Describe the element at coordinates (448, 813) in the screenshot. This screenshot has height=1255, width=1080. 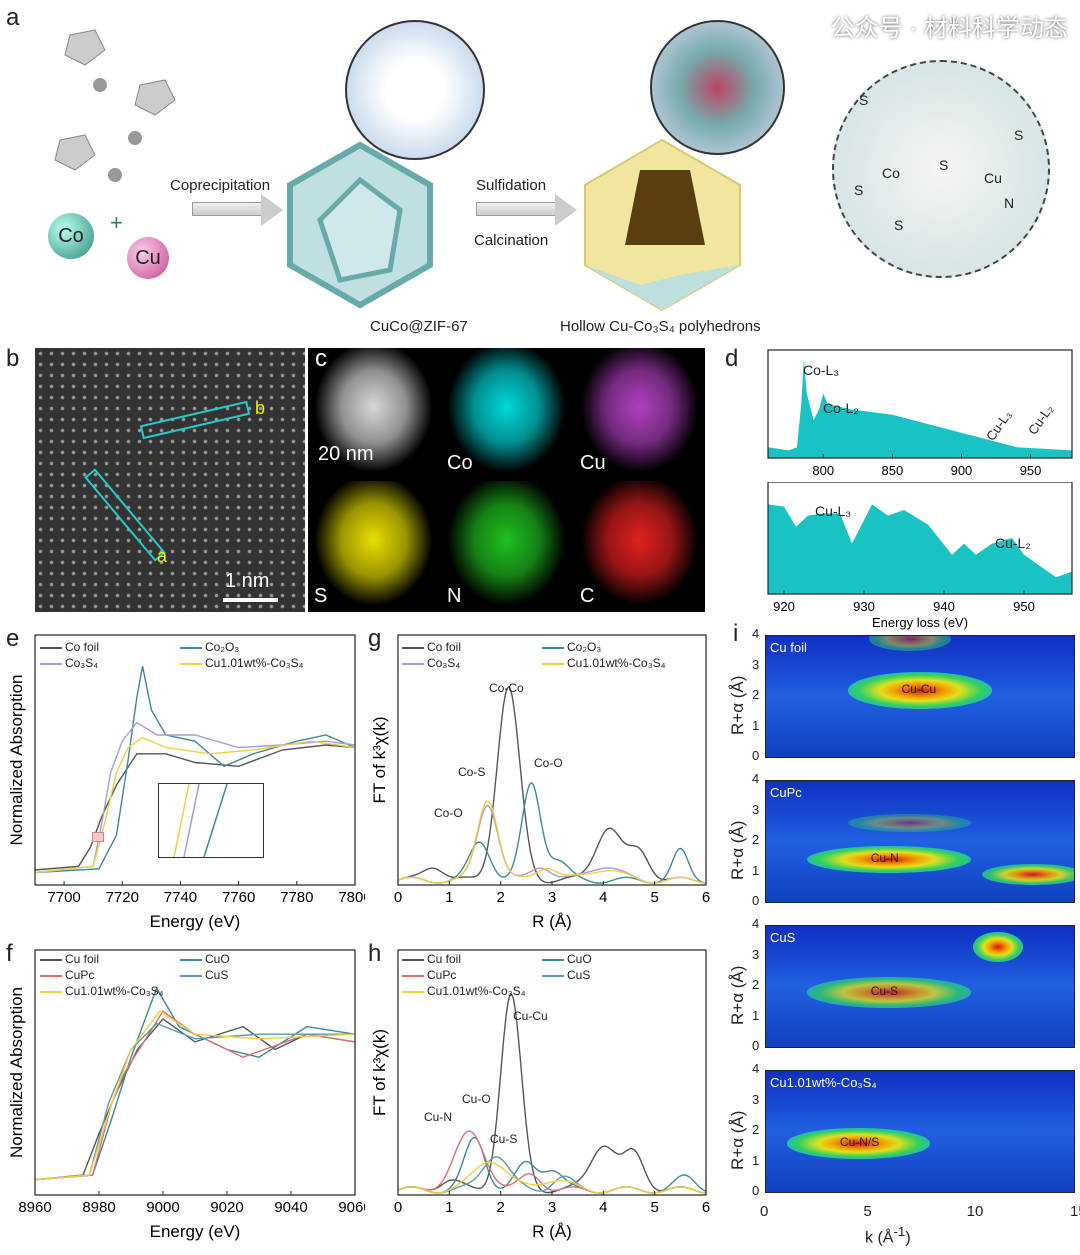
I see `annot-co-o: Co-O` at that location.